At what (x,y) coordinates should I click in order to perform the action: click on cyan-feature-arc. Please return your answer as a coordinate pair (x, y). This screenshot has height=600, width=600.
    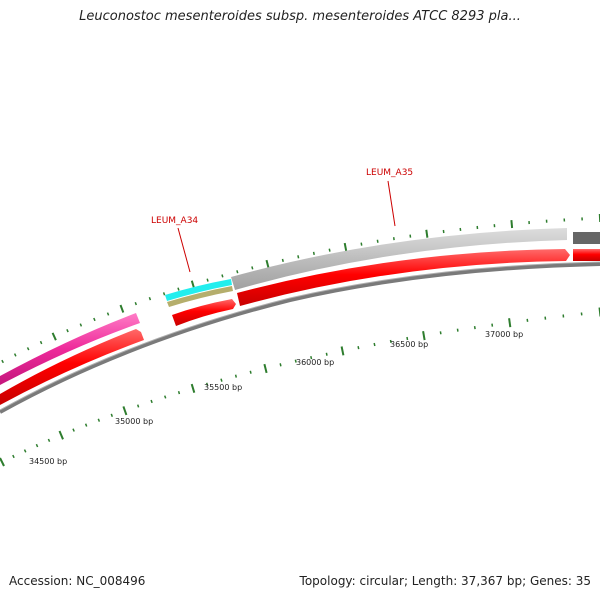
    Looking at the image, I should click on (198, 290).